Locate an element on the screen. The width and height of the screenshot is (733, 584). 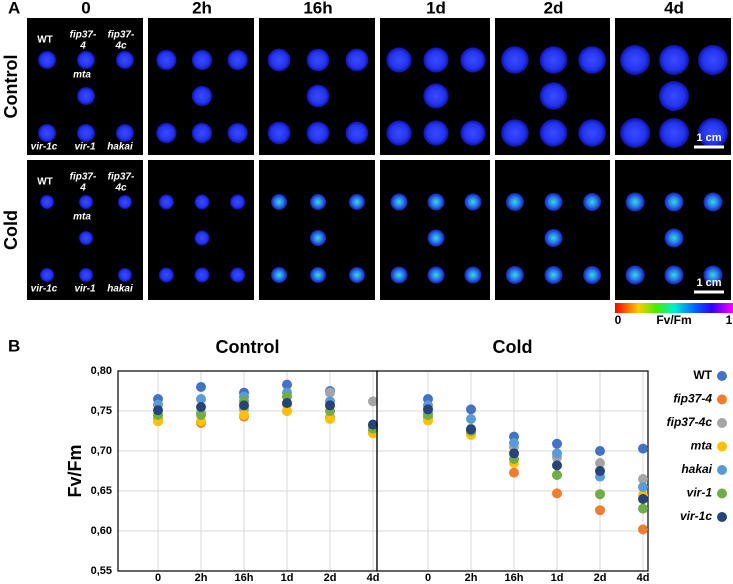
x-tick-label: 0 is located at coordinates (158, 578).